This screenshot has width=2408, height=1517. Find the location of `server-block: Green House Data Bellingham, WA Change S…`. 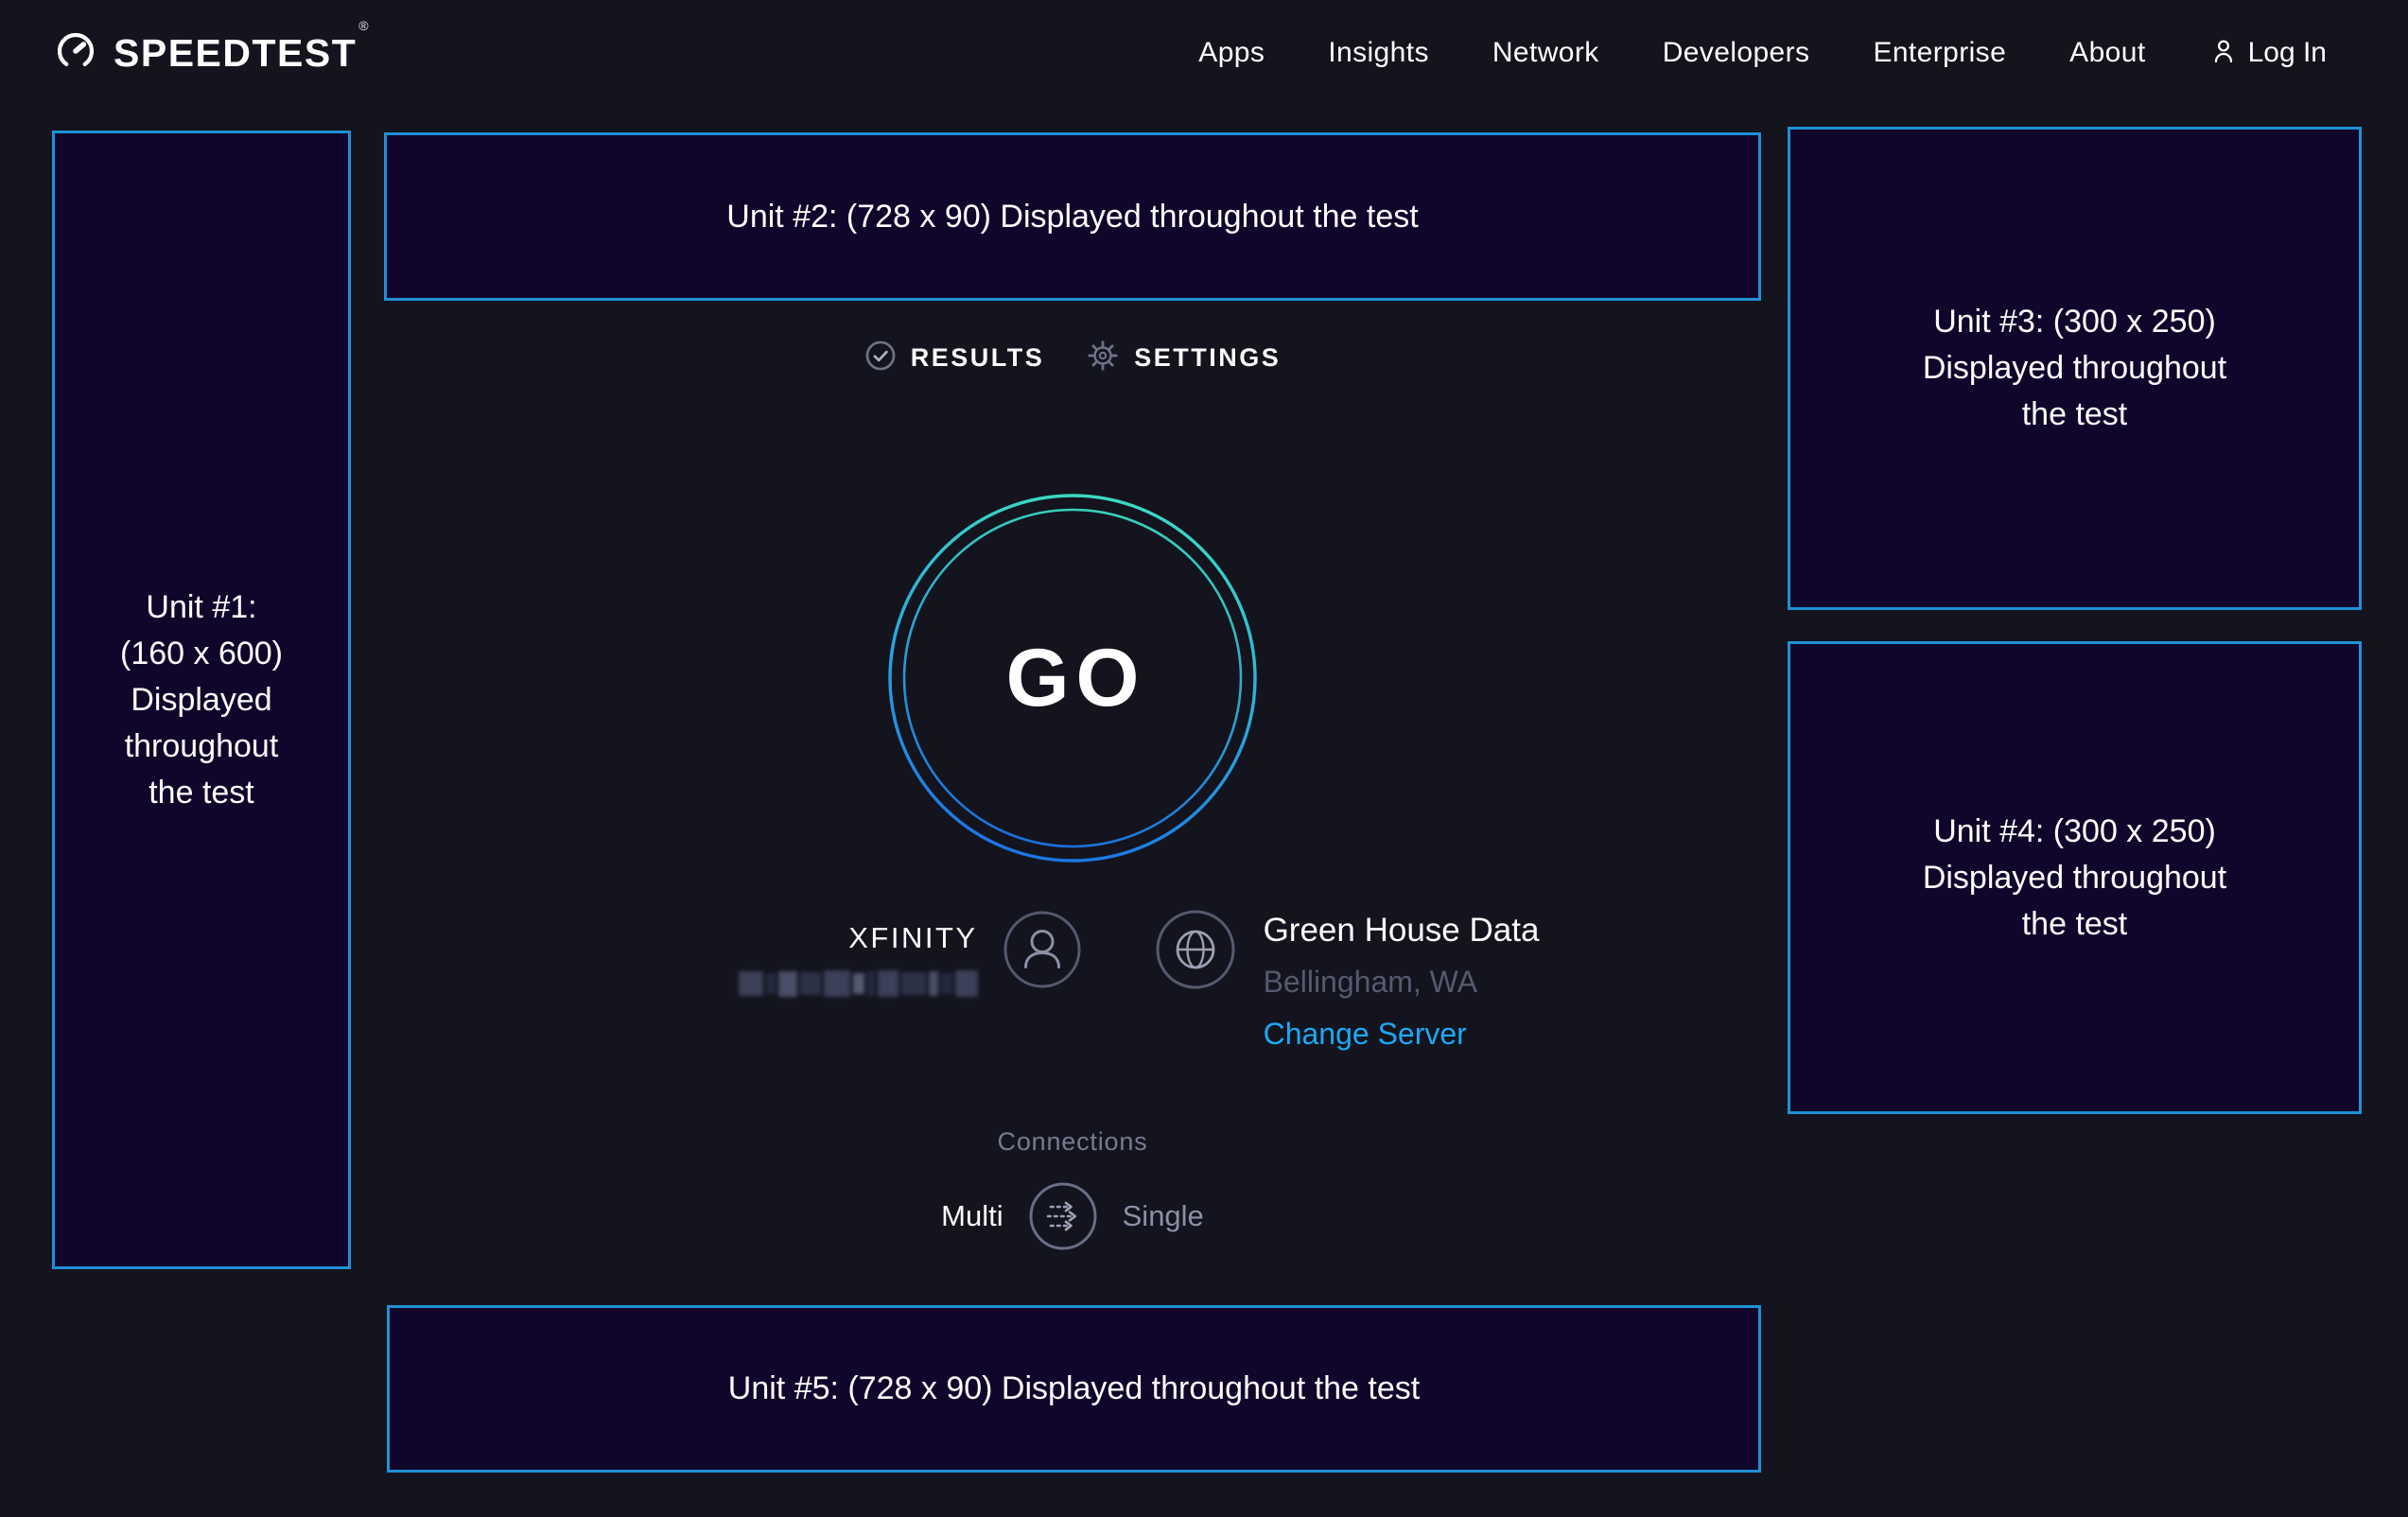

server-block: Green House Data Bellingham, WA Change S… is located at coordinates (1402, 980).